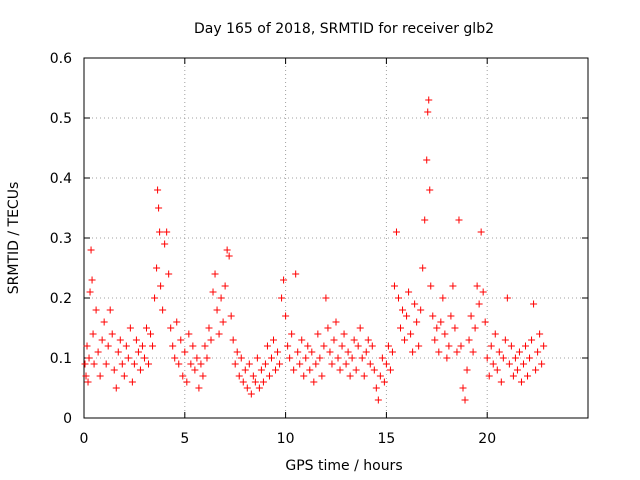  What do you see at coordinates (67, 419) in the screenshot?
I see `y-tick-label: 0` at bounding box center [67, 419].